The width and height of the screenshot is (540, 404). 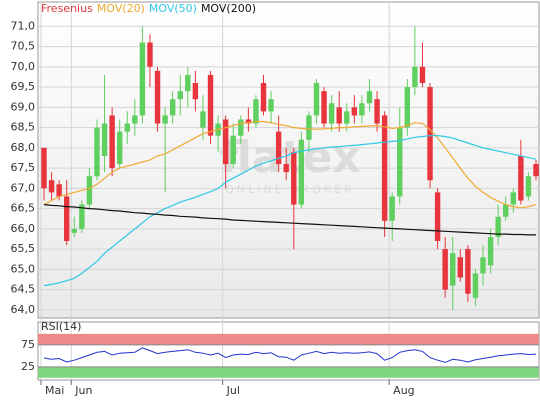 What do you see at coordinates (23, 248) in the screenshot?
I see `y-tick-label: 65,5` at bounding box center [23, 248].